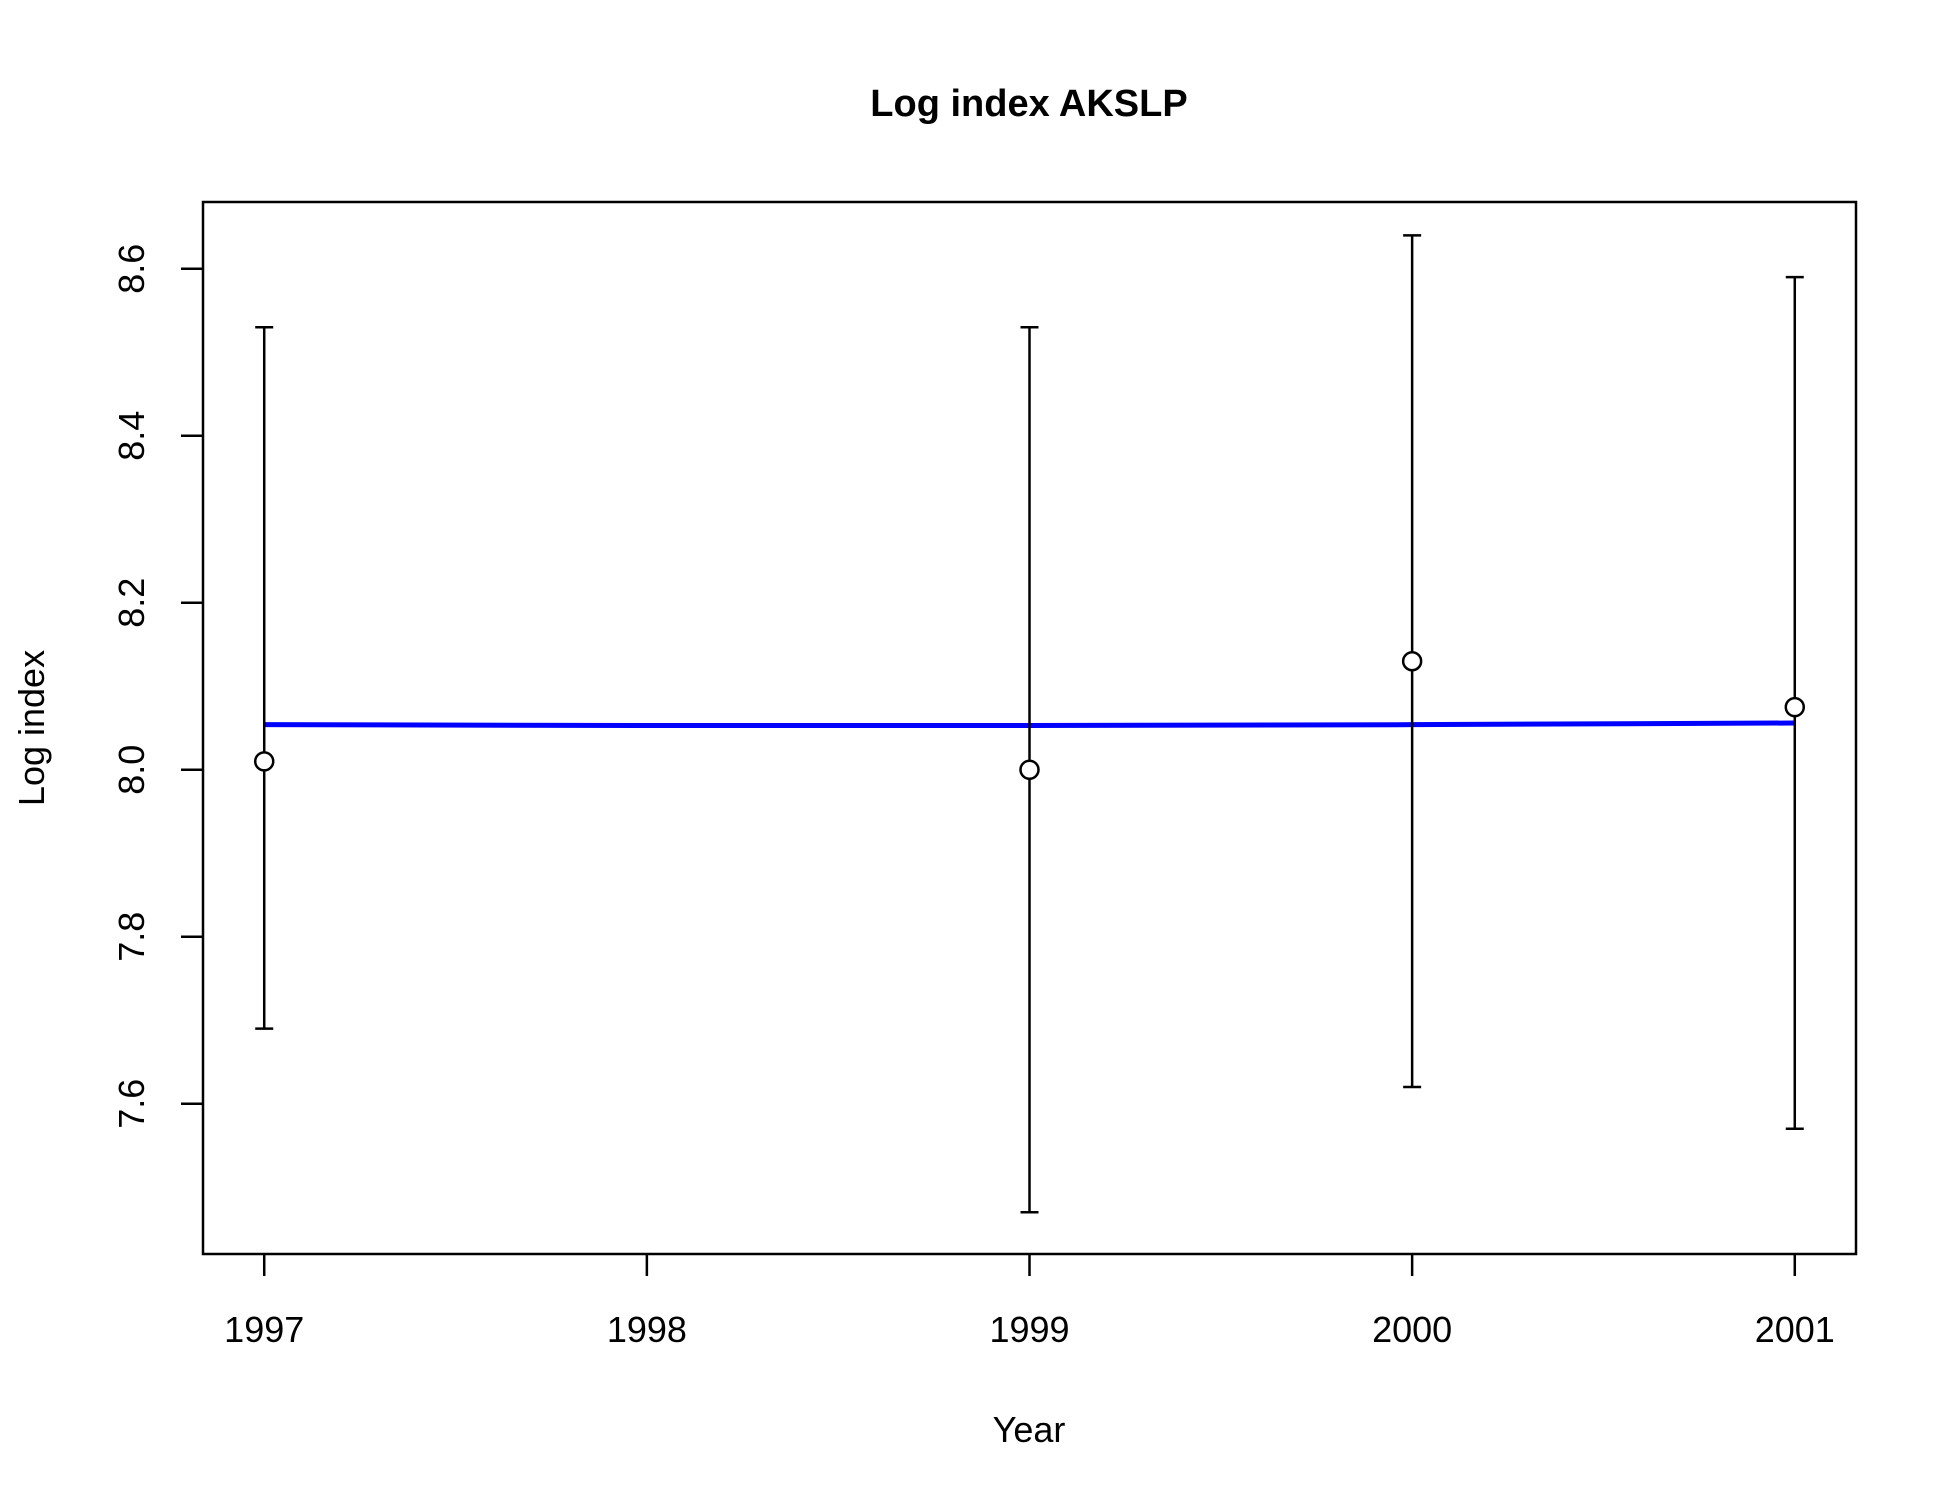 The height and width of the screenshot is (1500, 1950). I want to click on y-tick-label: 8.4, so click(131, 436).